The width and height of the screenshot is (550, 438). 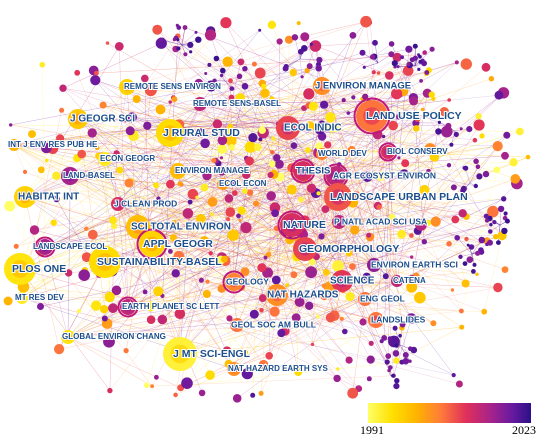 What do you see at coordinates (212, 170) in the screenshot?
I see `journal-label: ENVIRON MANAGE` at bounding box center [212, 170].